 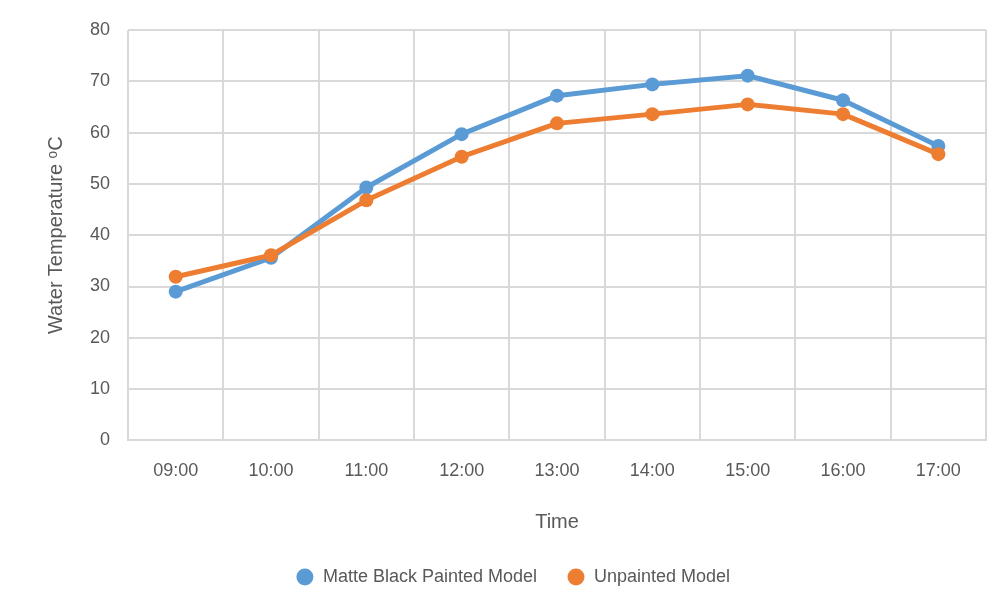 I want to click on x-axis-title: Time, so click(x=557, y=520).